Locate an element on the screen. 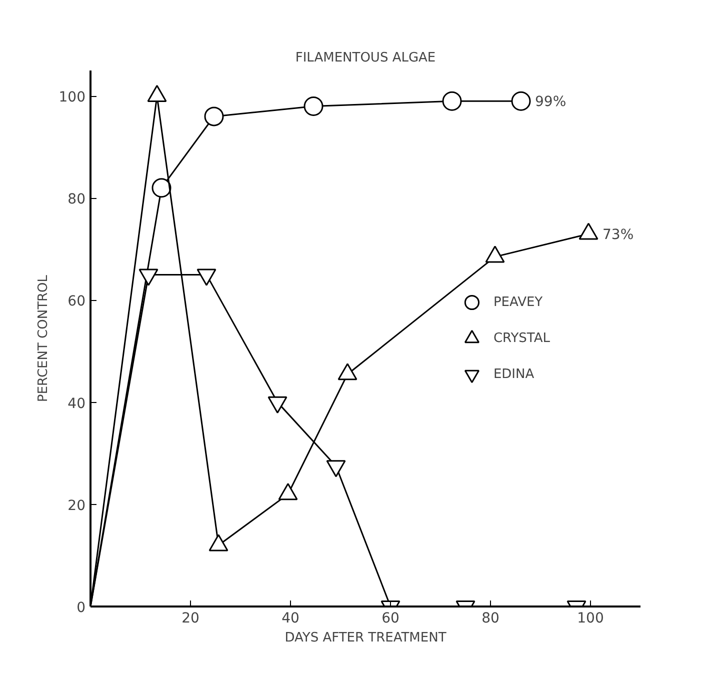 This screenshot has height=692, width=706. x-axis-title: DAYS AFTER TREATMENT is located at coordinates (365, 638).